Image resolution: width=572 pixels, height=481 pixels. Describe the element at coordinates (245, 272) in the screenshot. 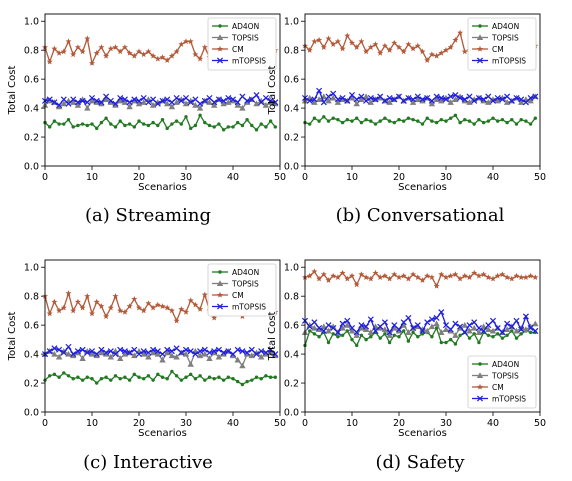

I see `legend-label: AD4ON` at that location.